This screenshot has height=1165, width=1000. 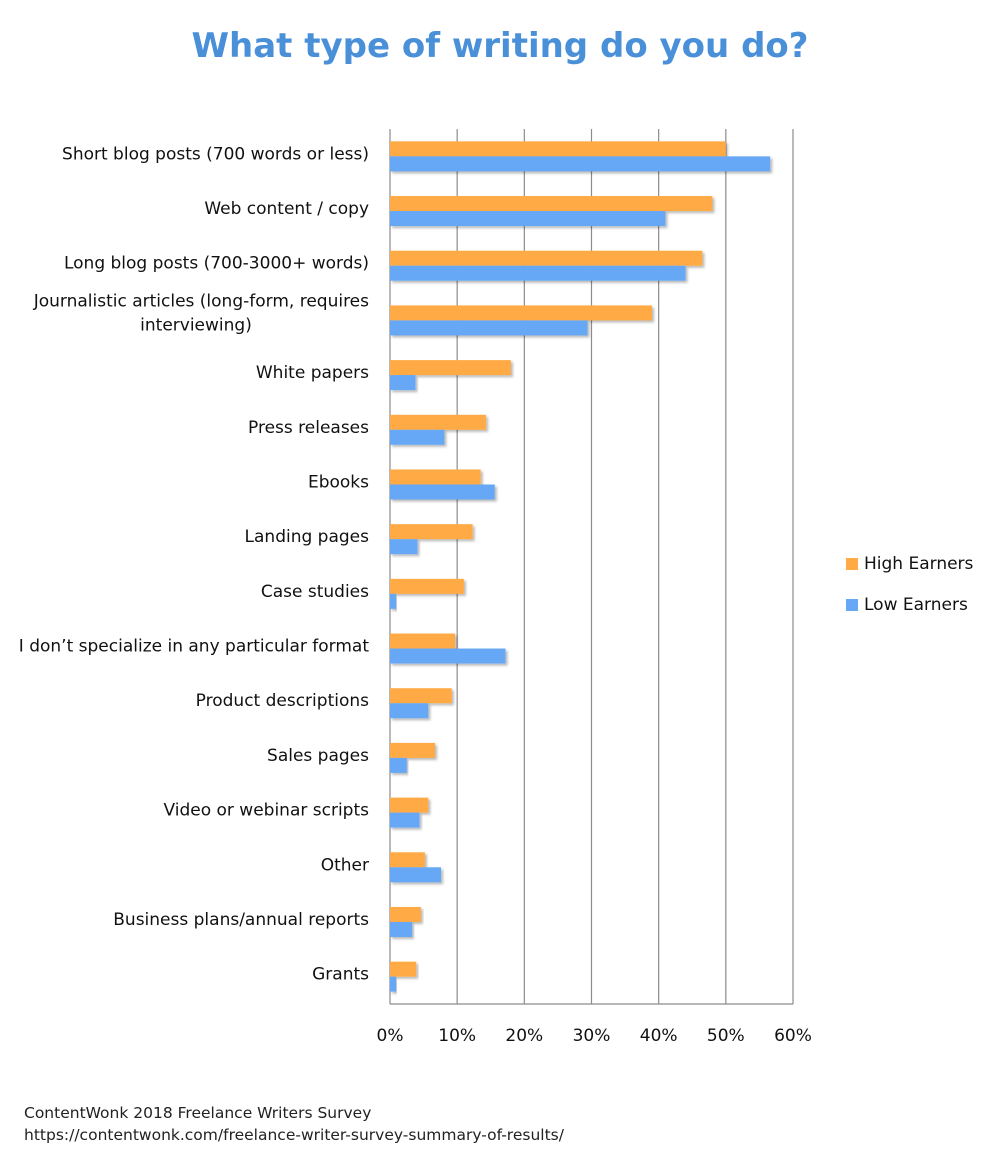 I want to click on bar-high-earners-short-blog-posts-700-words-or-less, so click(x=558, y=149).